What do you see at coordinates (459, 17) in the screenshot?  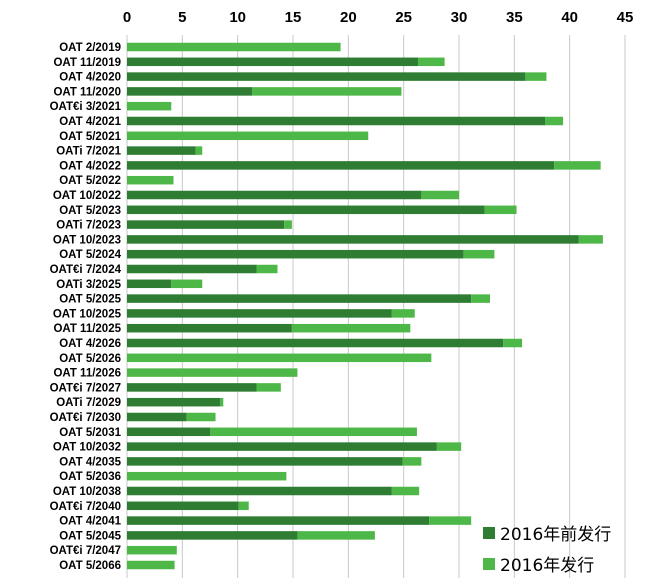 I see `x-tick-label: 30` at bounding box center [459, 17].